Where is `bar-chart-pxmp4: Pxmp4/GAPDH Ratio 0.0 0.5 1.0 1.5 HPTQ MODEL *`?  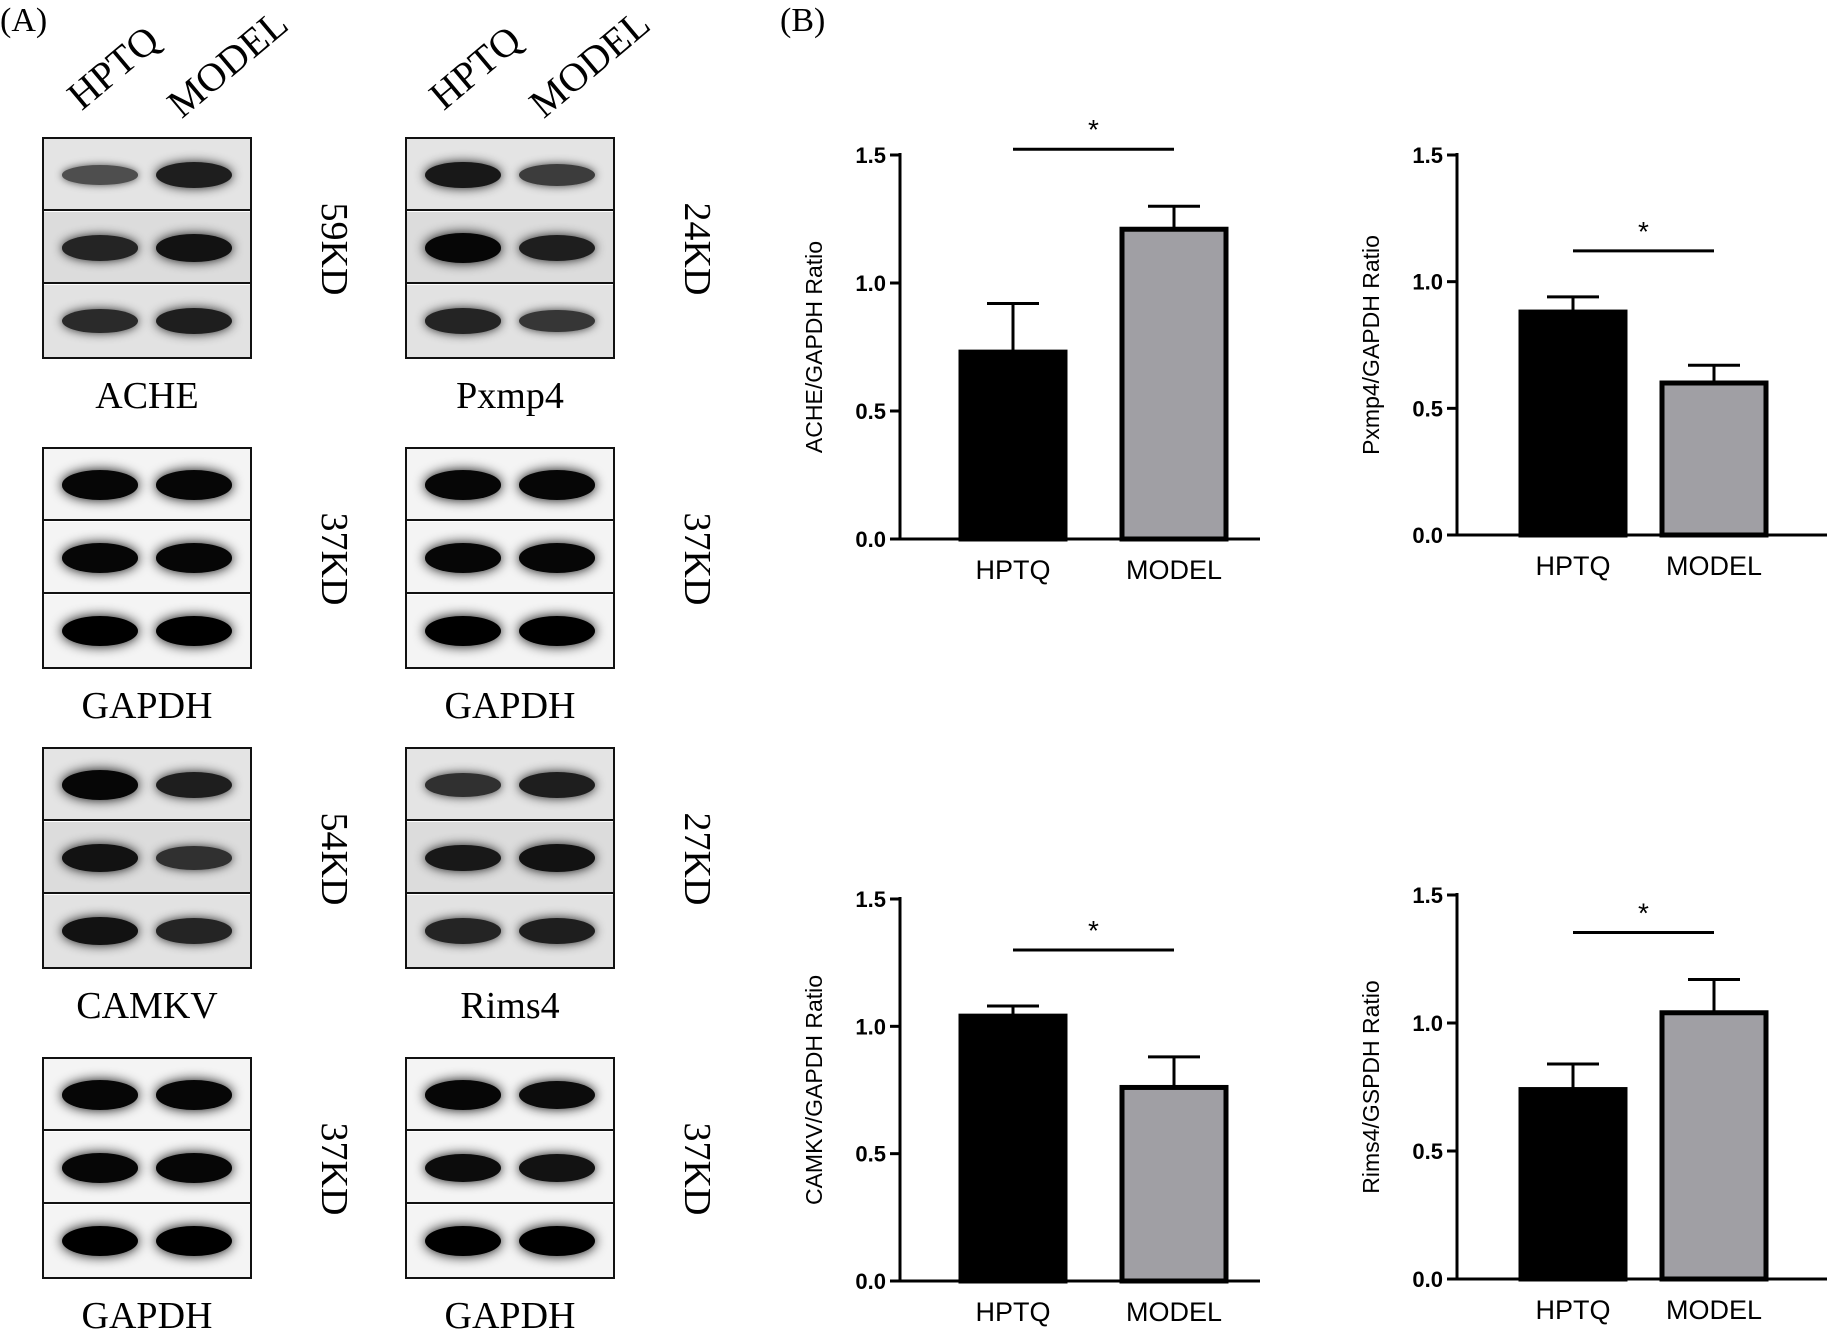 bar-chart-pxmp4: Pxmp4/GAPDH Ratio 0.0 0.5 1.0 1.5 HPTQ MODEL * is located at coordinates (1592, 362).